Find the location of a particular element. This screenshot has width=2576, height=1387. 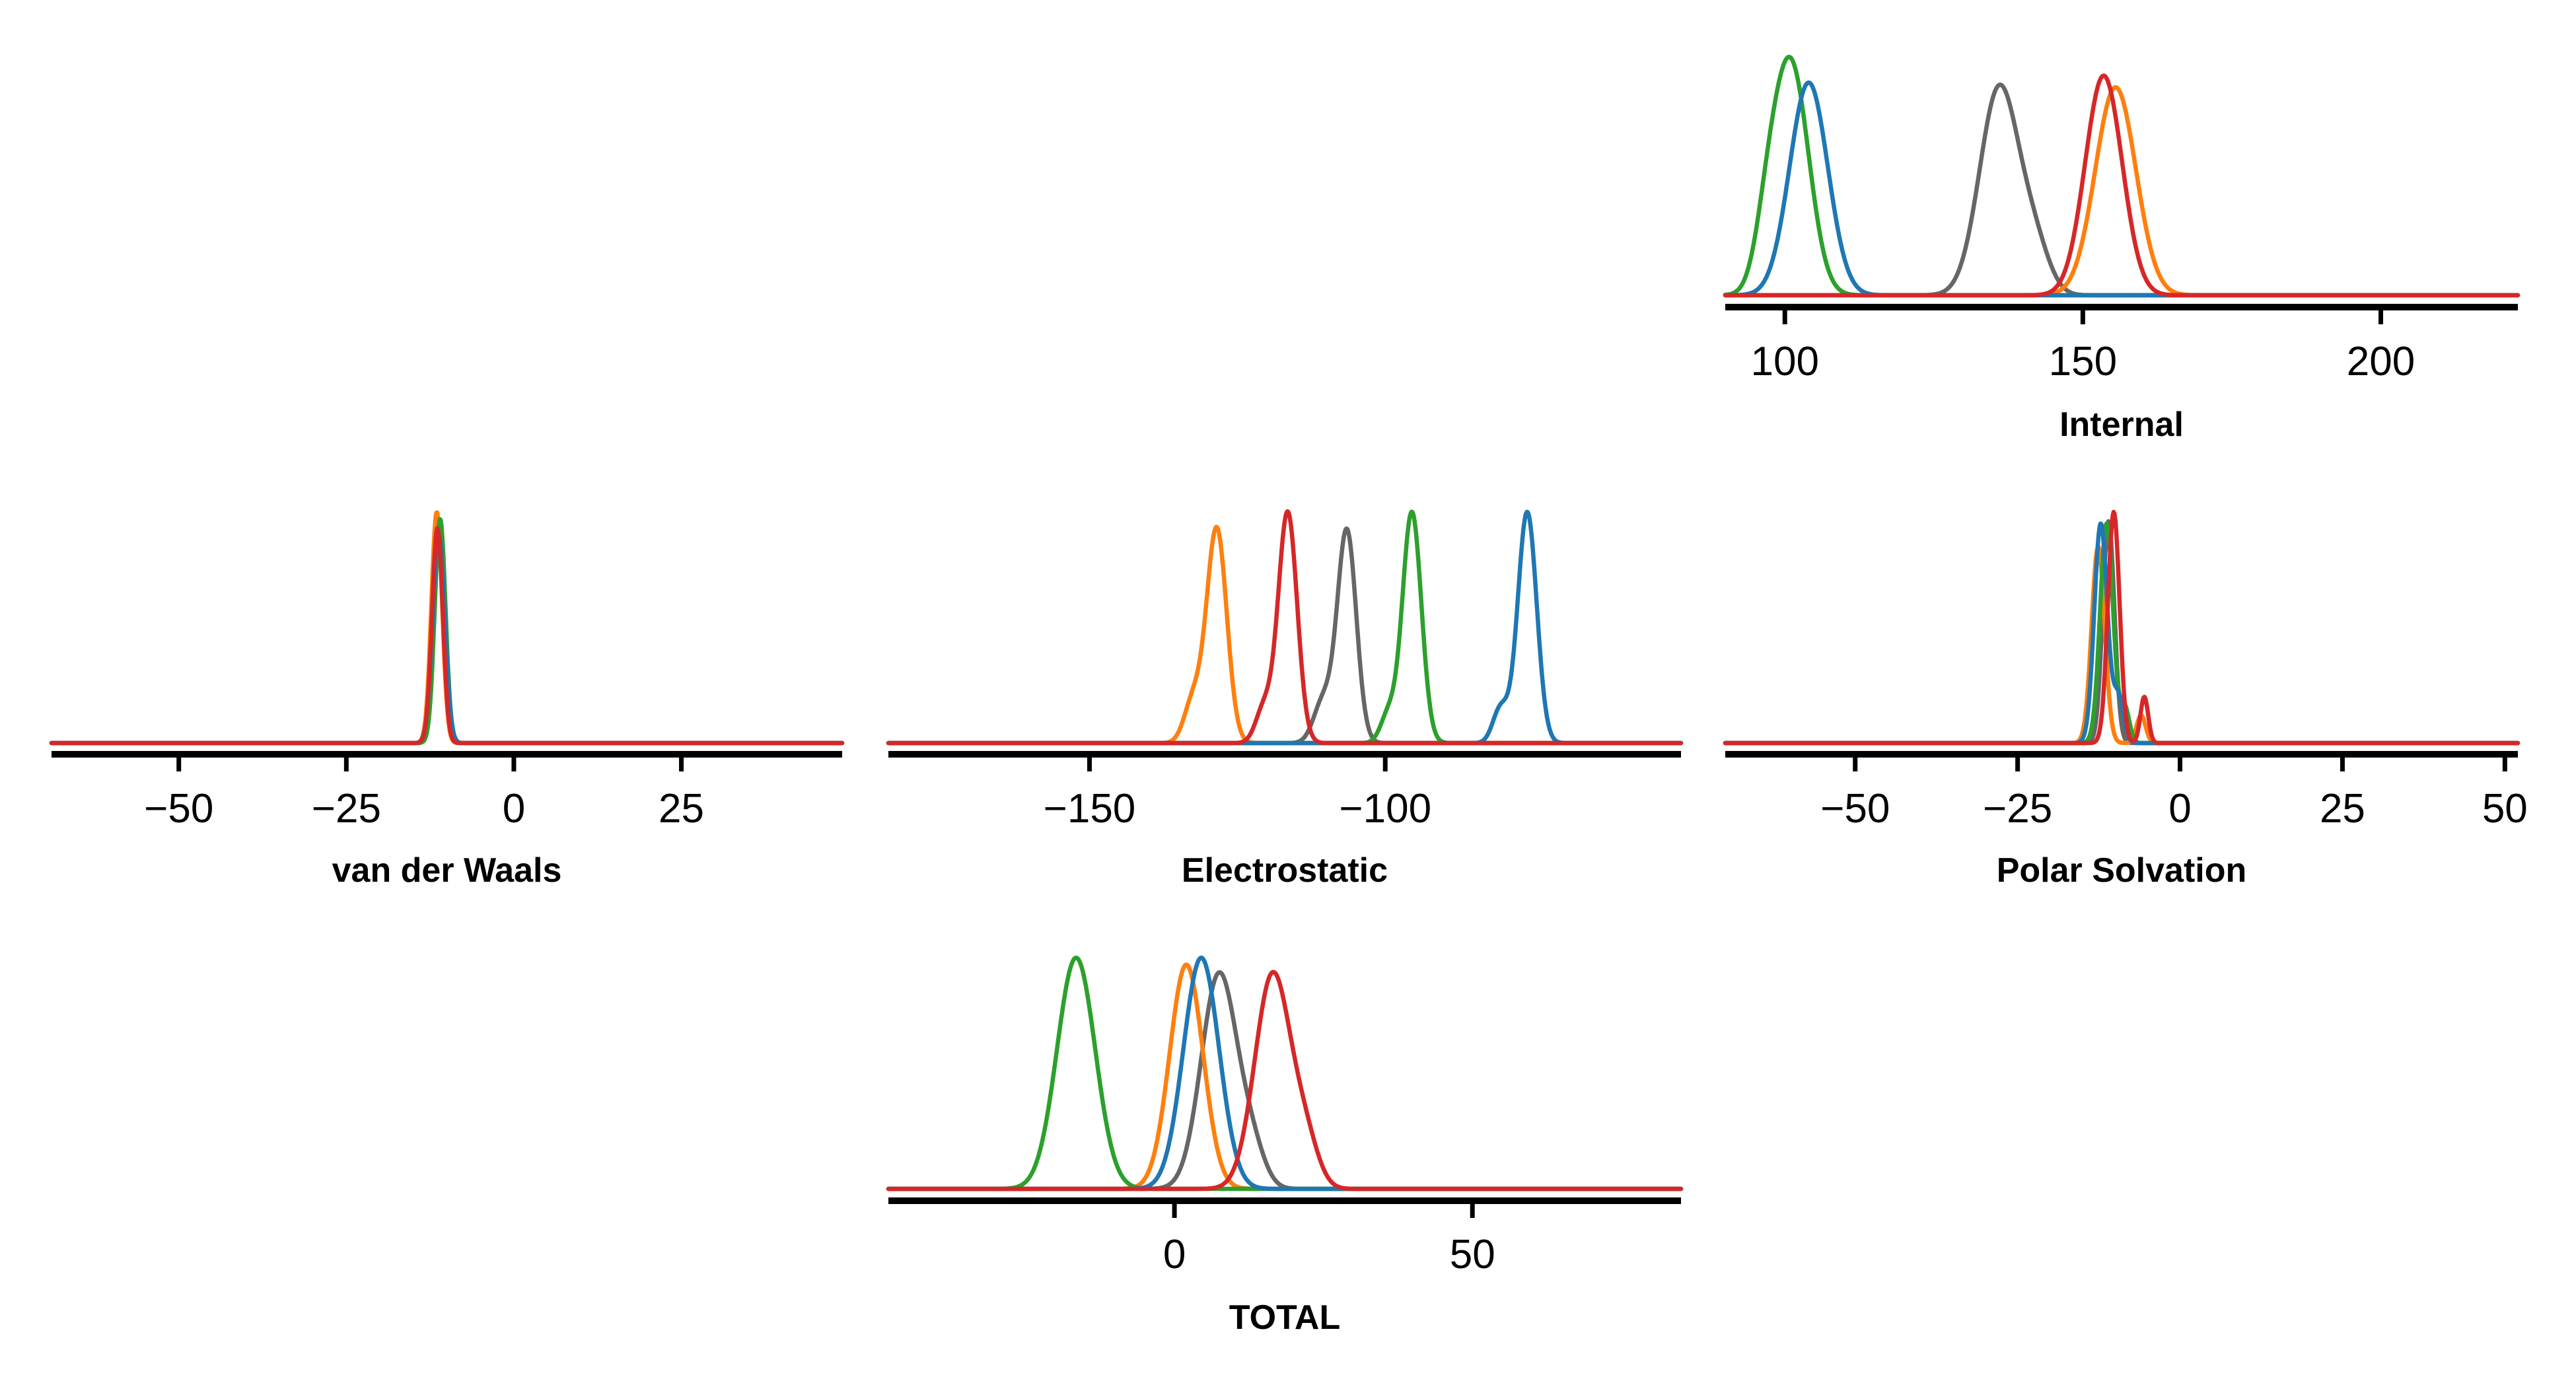

internal-series-blue-line is located at coordinates (2122, 189).